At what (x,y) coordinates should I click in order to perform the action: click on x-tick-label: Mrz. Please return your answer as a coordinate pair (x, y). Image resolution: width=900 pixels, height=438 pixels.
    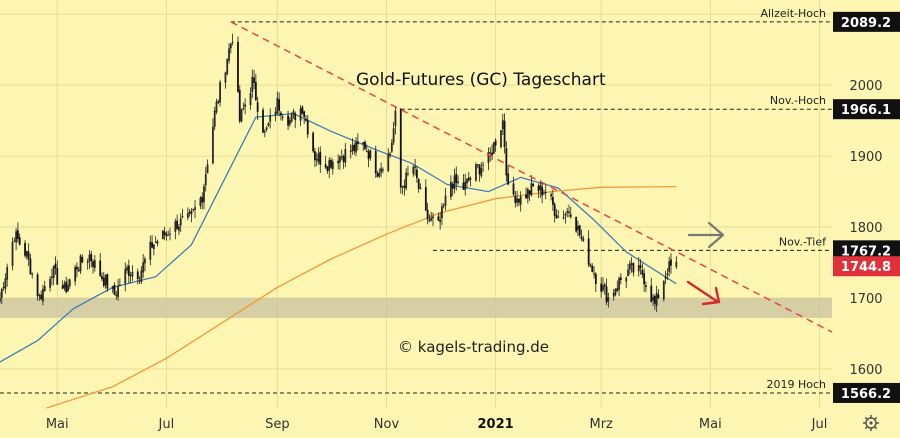
    Looking at the image, I should click on (601, 424).